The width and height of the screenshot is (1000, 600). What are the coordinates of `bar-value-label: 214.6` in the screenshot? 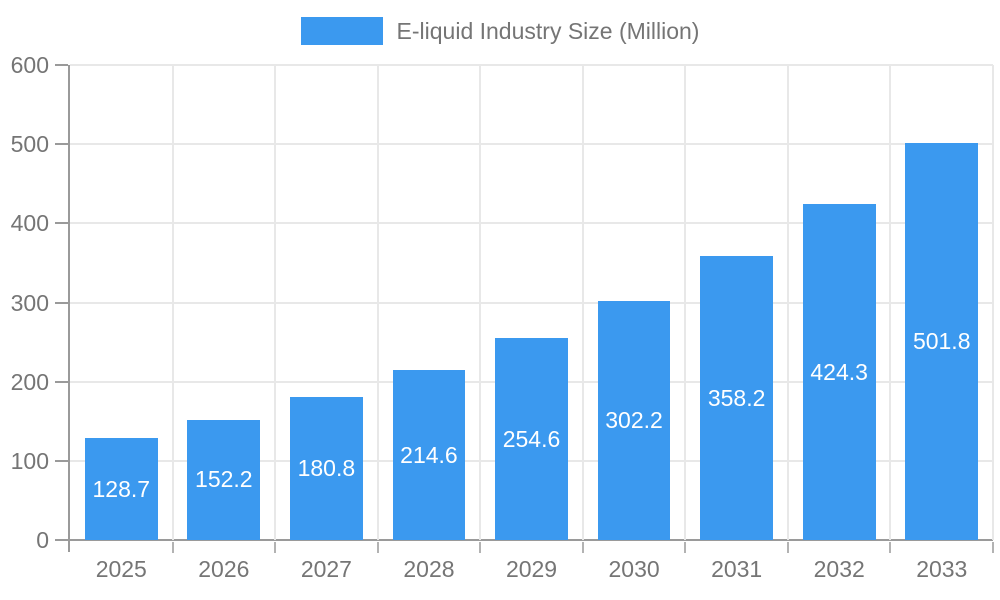 It's located at (429, 454).